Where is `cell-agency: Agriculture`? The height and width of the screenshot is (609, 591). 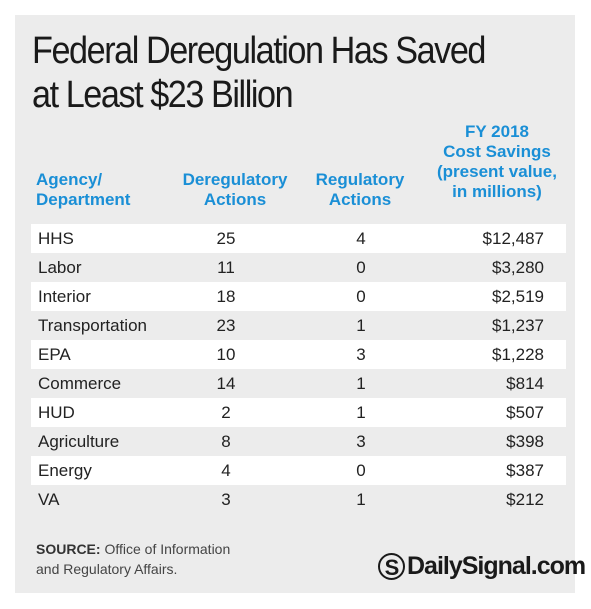 cell-agency: Agriculture is located at coordinates (79, 441).